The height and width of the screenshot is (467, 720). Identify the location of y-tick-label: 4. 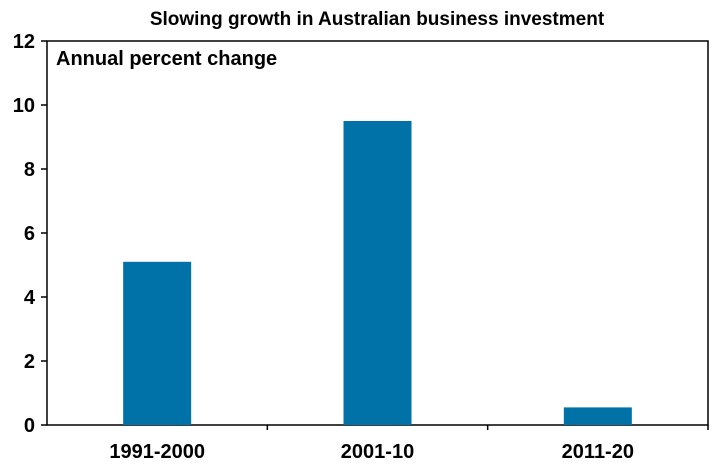
(30, 298).